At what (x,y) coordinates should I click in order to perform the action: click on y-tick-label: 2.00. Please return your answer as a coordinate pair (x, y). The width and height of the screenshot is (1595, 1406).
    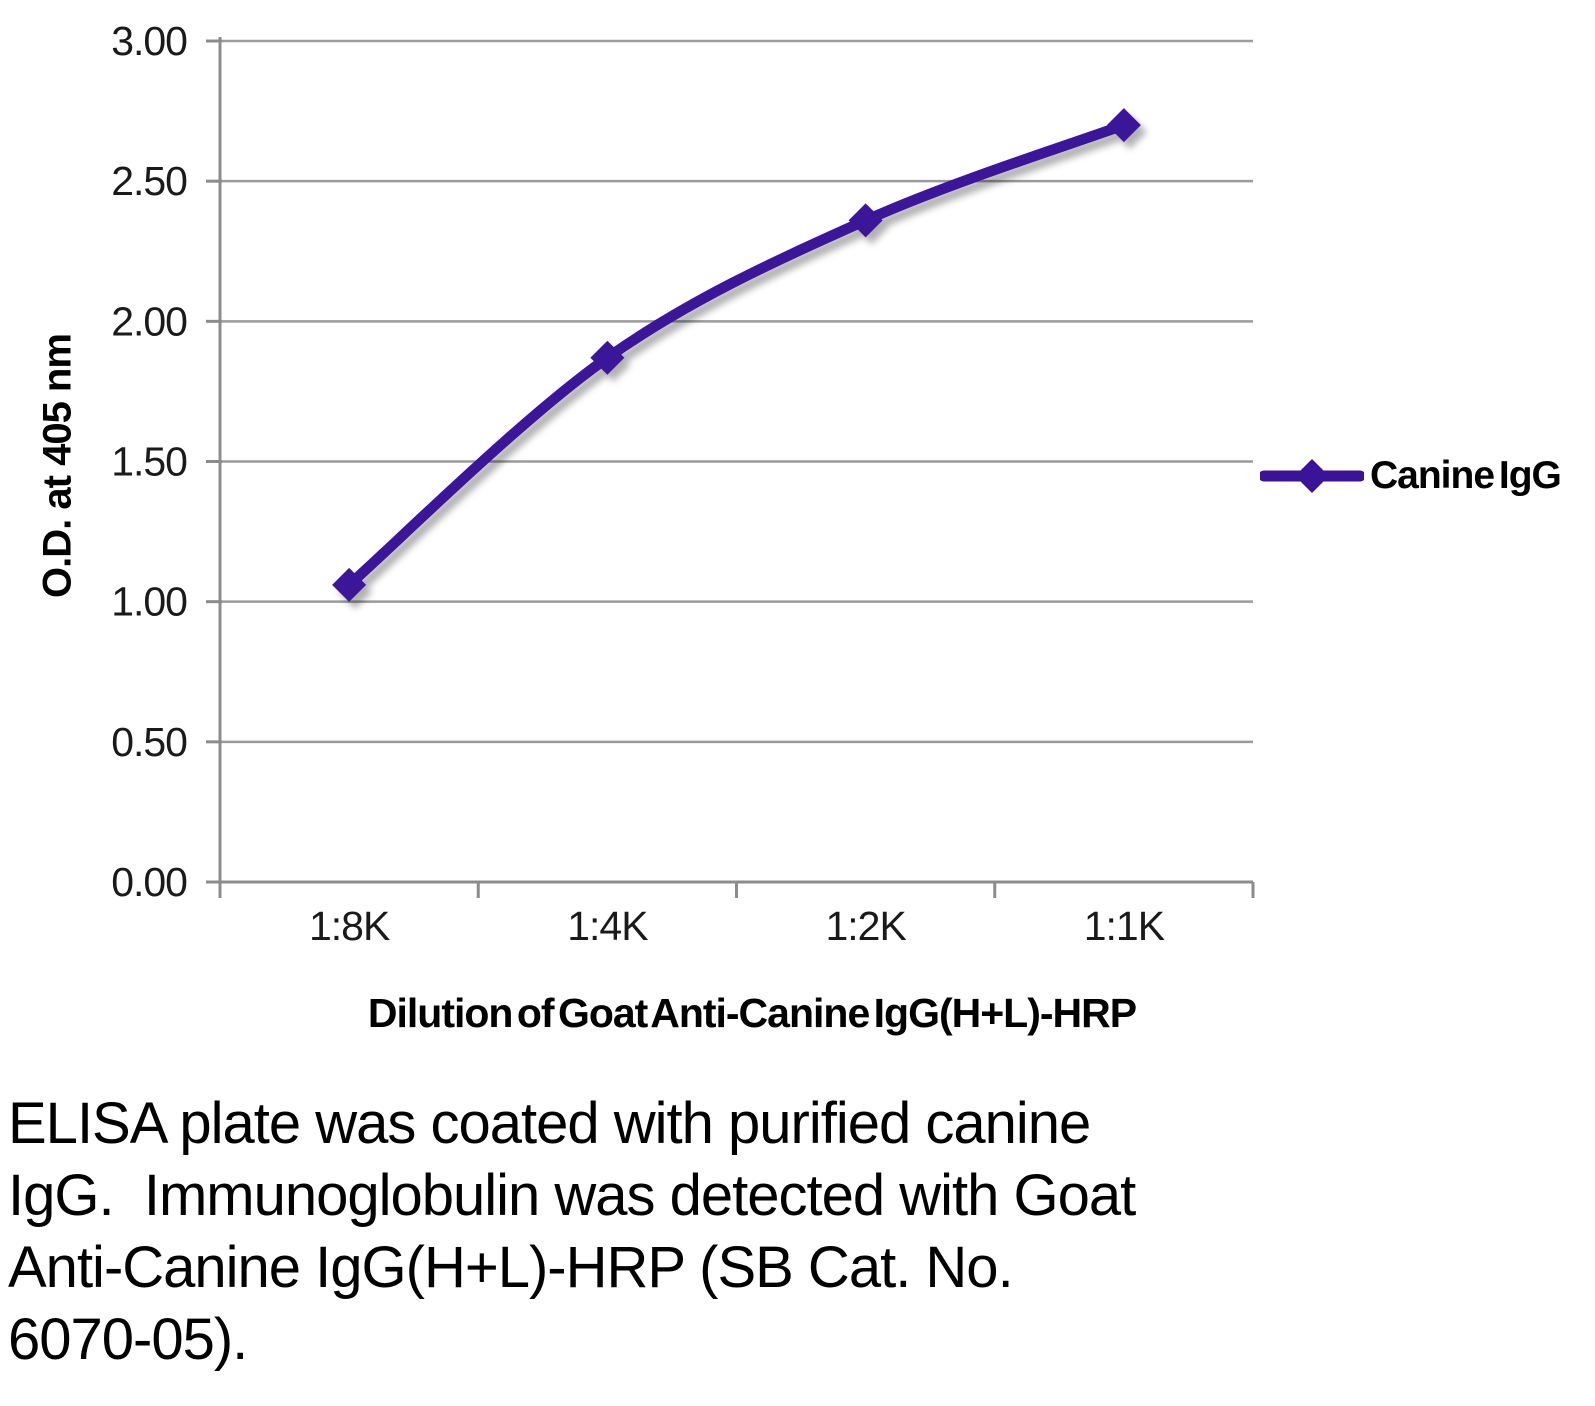
    Looking at the image, I should click on (149, 321).